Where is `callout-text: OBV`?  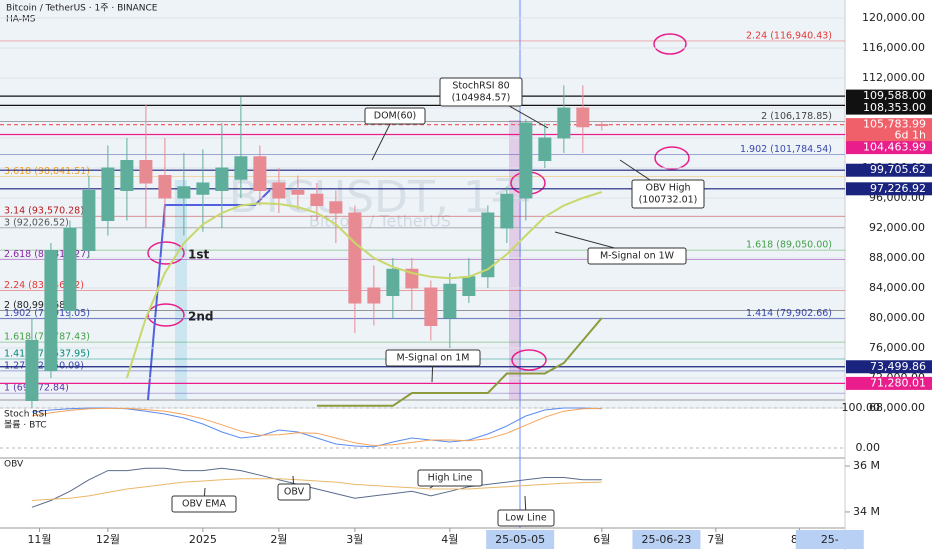 callout-text: OBV is located at coordinates (294, 492).